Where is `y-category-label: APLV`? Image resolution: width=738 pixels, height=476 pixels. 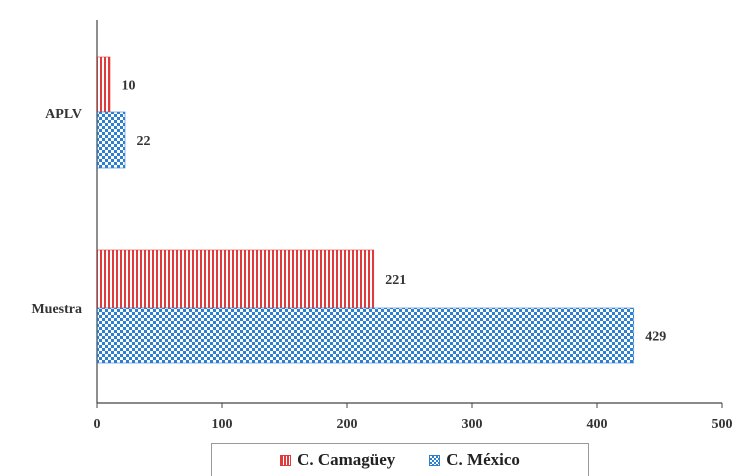 y-category-label: APLV is located at coordinates (63, 114).